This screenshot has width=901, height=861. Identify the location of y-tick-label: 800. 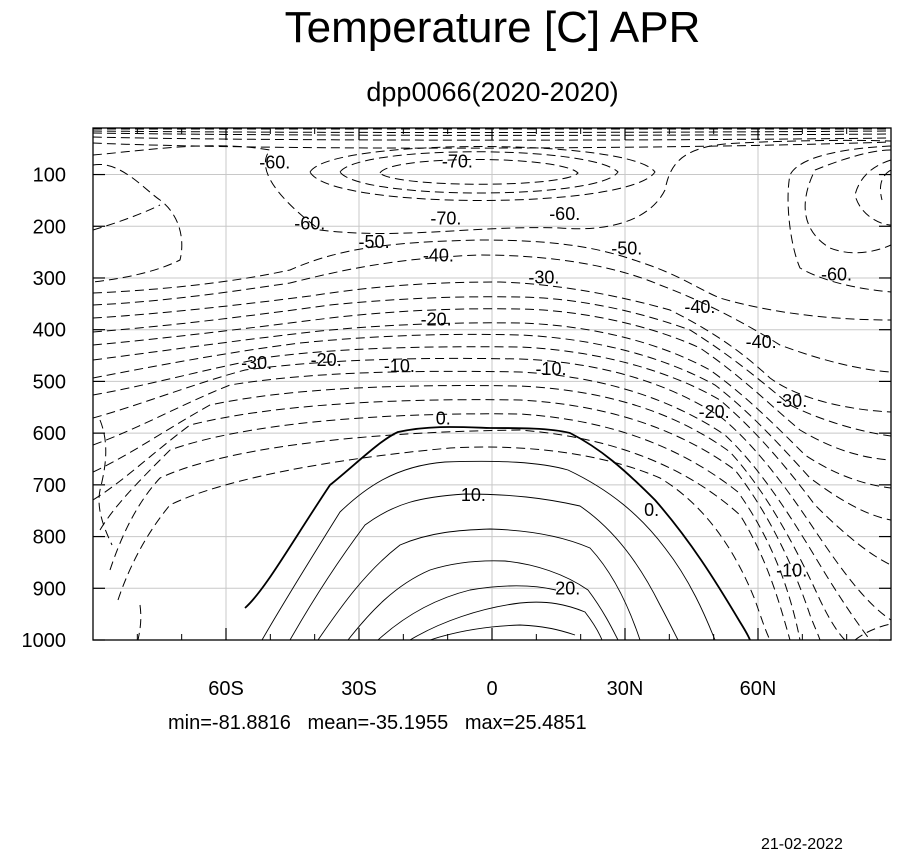
(49, 538).